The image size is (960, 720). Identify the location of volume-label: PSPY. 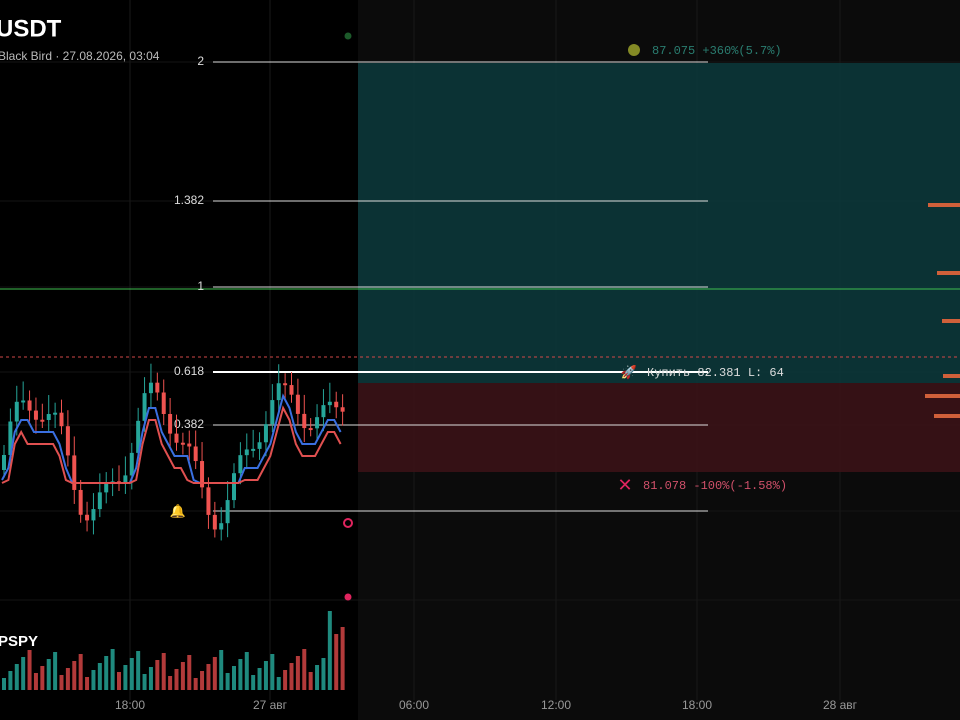
(19, 641).